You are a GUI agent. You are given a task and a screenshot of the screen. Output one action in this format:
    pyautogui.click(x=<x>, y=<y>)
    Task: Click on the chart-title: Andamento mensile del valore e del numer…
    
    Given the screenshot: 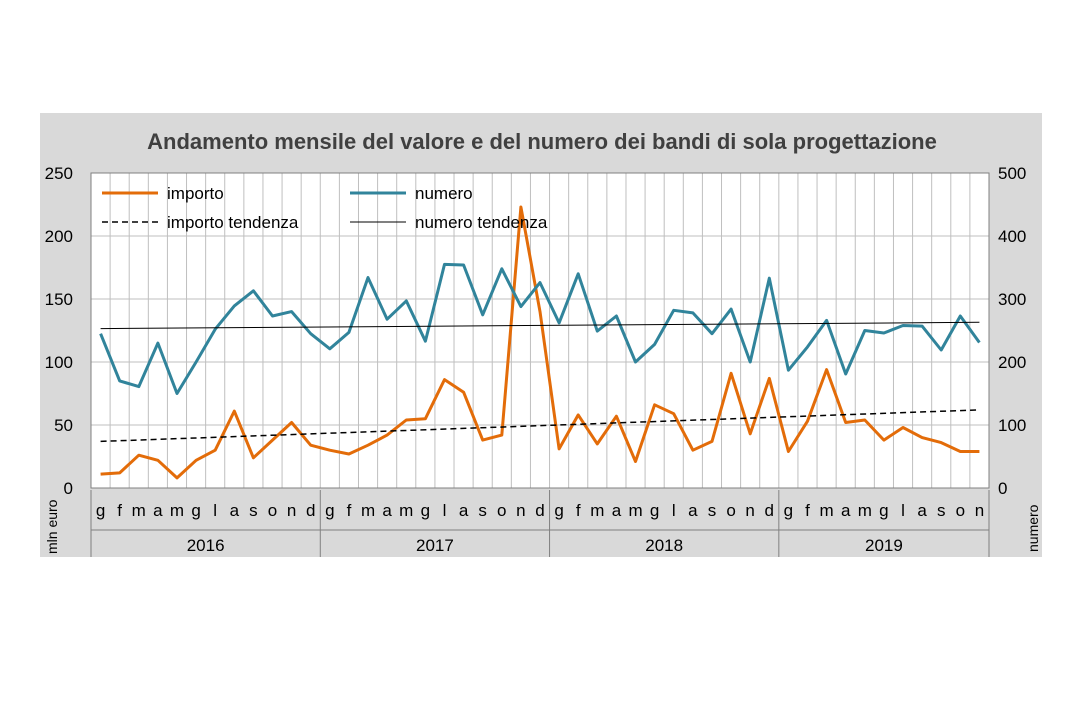 What is the action you would take?
    pyautogui.click(x=542, y=141)
    